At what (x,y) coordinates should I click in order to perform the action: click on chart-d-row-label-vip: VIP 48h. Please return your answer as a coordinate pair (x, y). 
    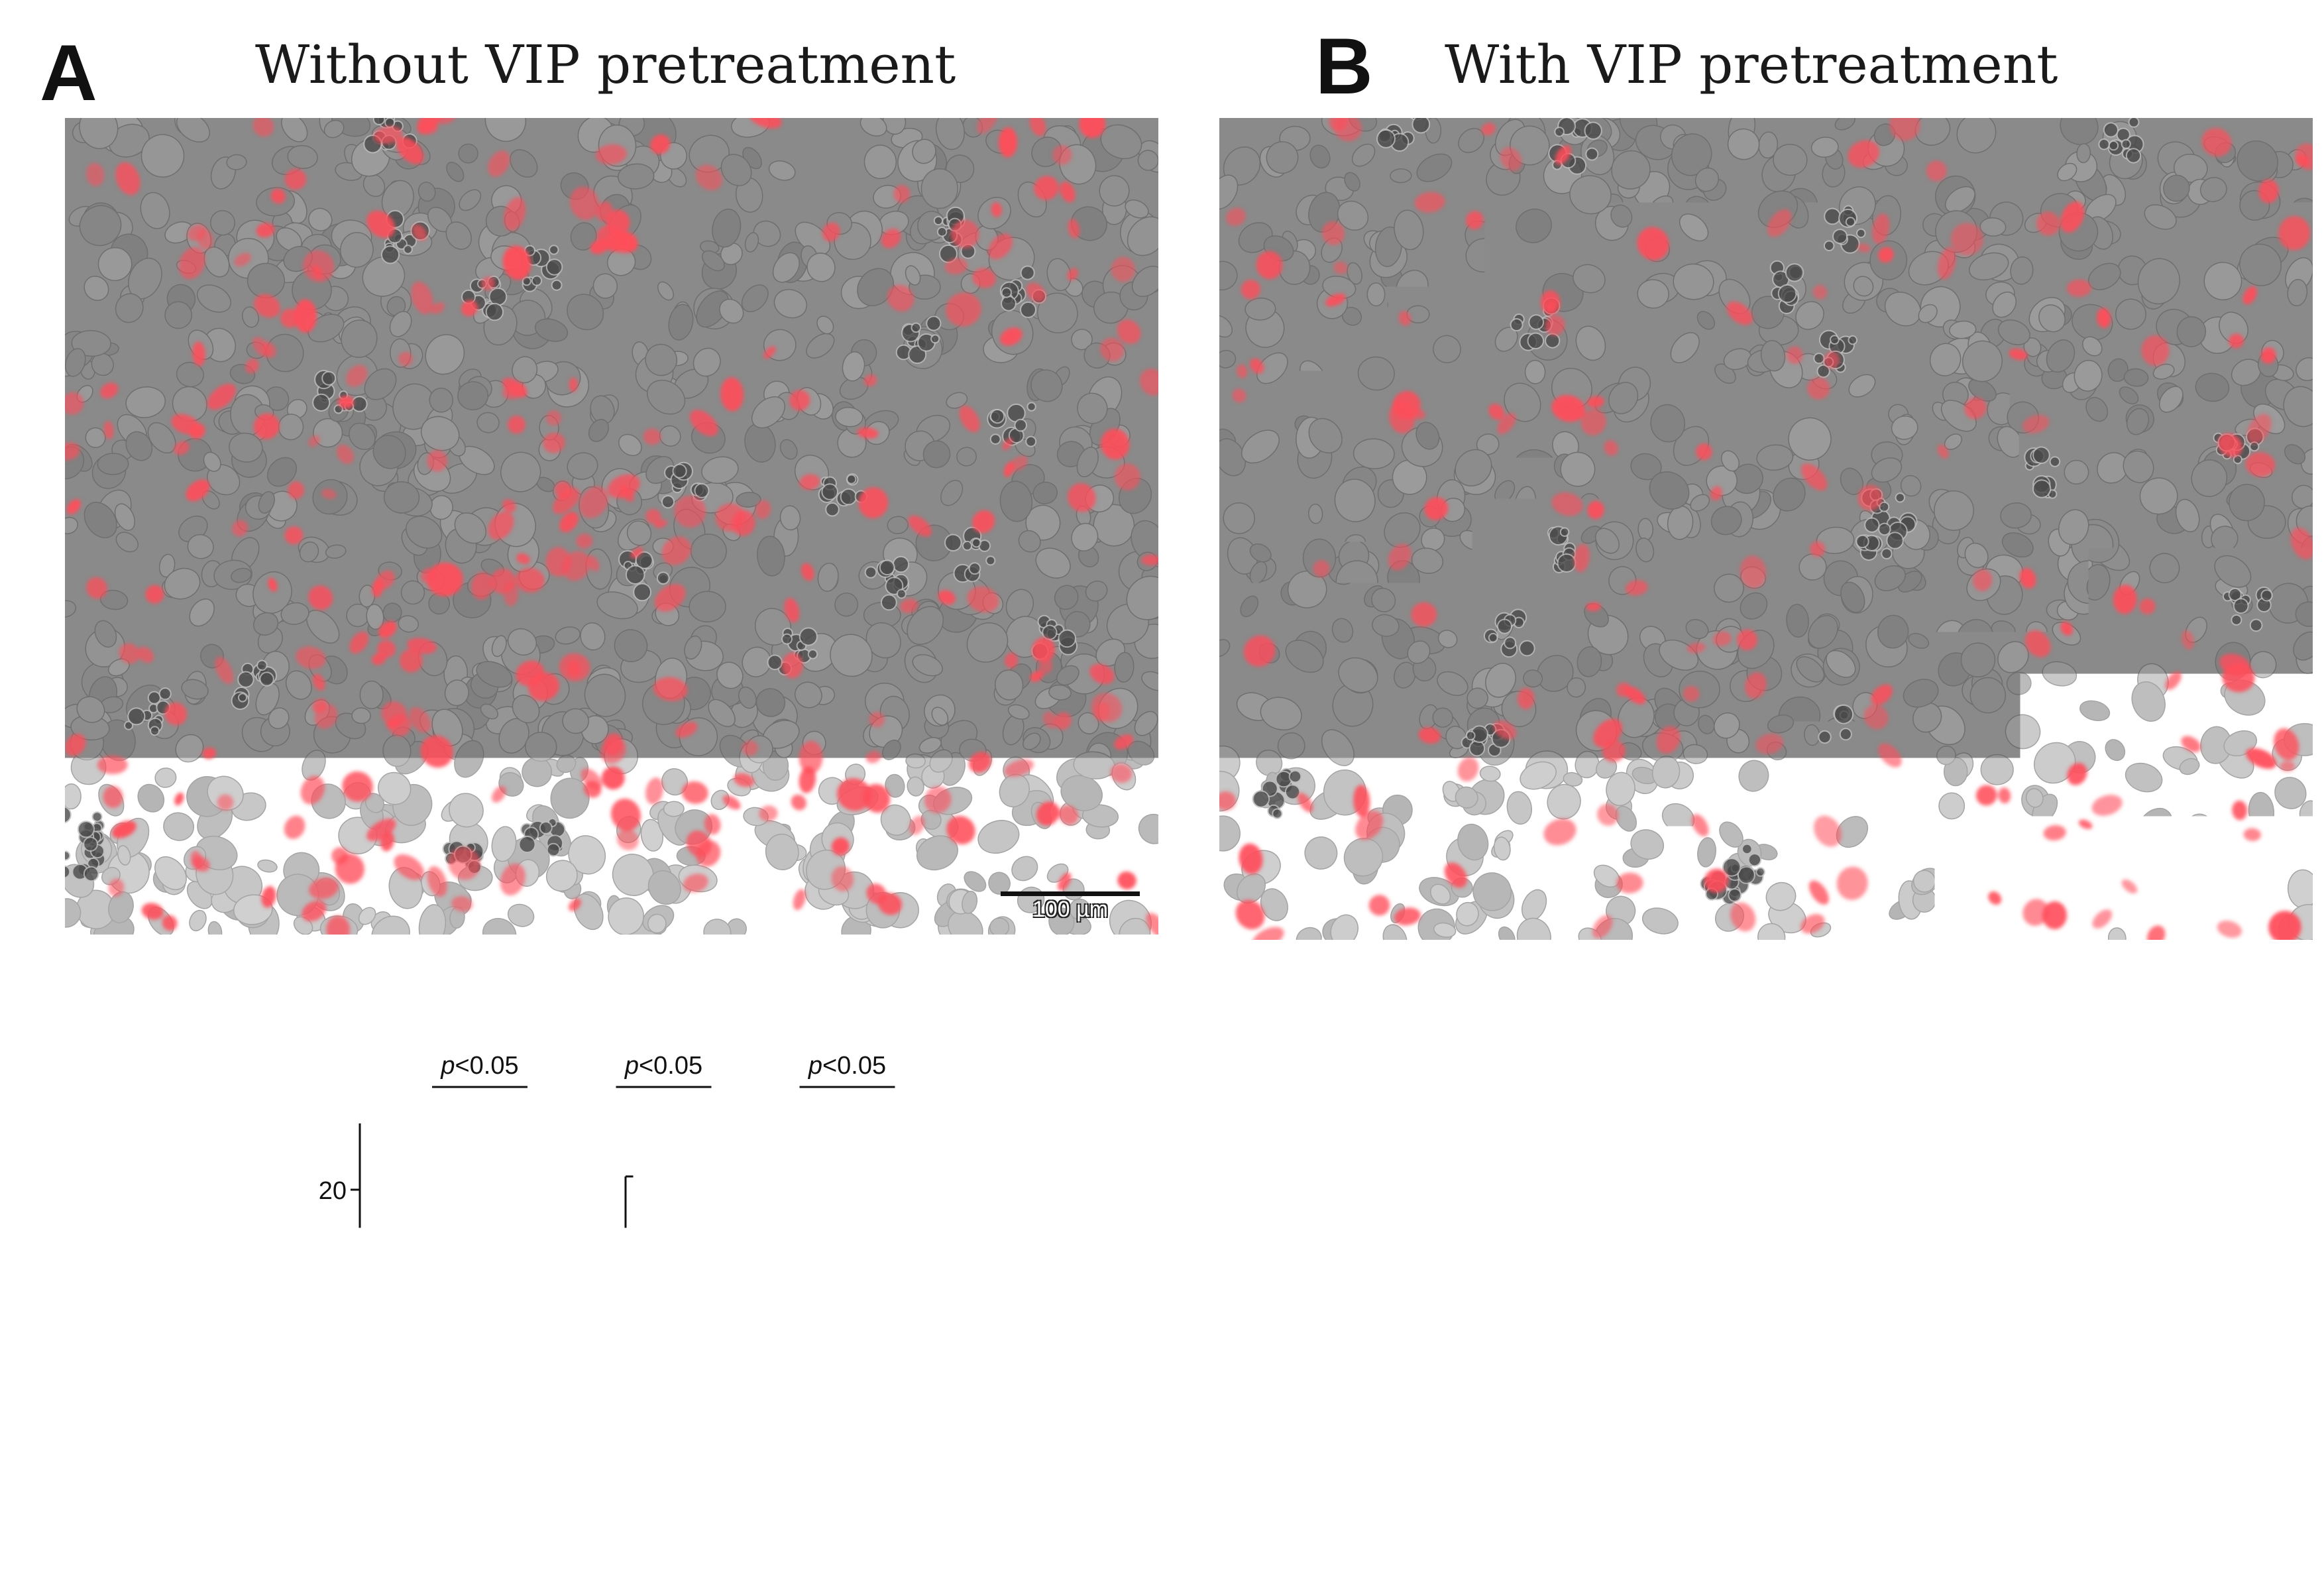
    Looking at the image, I should click on (1479, 1533).